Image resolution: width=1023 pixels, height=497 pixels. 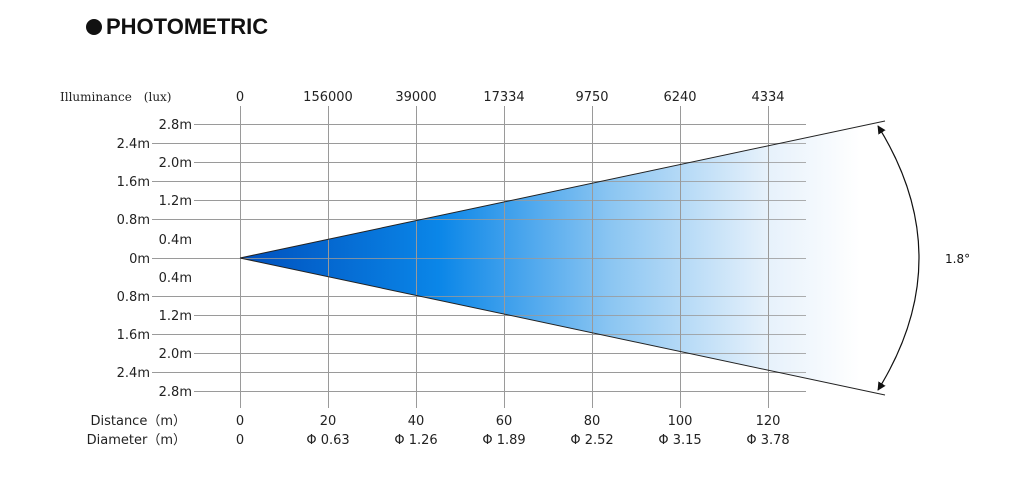 What do you see at coordinates (591, 440) in the screenshot?
I see `svg-text: Φ 2.52` at bounding box center [591, 440].